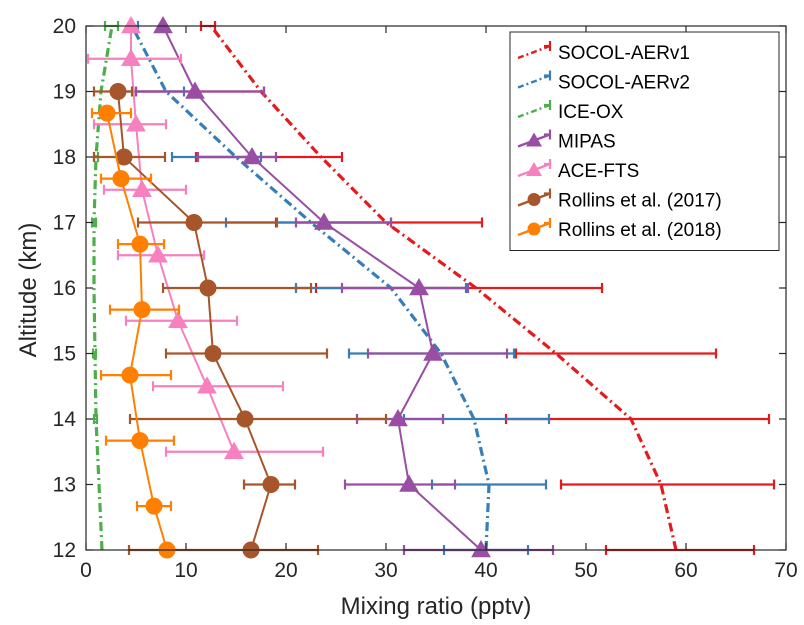 This screenshot has height=625, width=804. What do you see at coordinates (64, 354) in the screenshot?
I see `y-tick-label: 15` at bounding box center [64, 354].